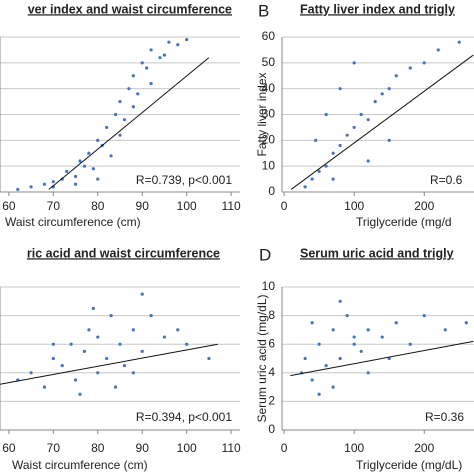 This screenshot has height=474, width=474. Describe the element at coordinates (143, 206) in the screenshot. I see `x-tick-label: 90` at that location.